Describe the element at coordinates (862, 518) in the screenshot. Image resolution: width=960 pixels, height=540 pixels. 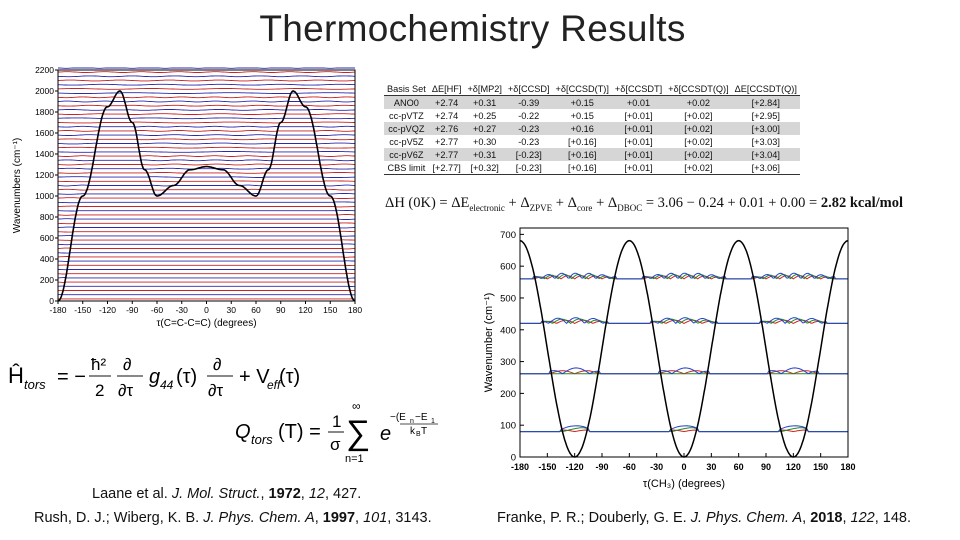
I see `ref-volume: 122` at that location.